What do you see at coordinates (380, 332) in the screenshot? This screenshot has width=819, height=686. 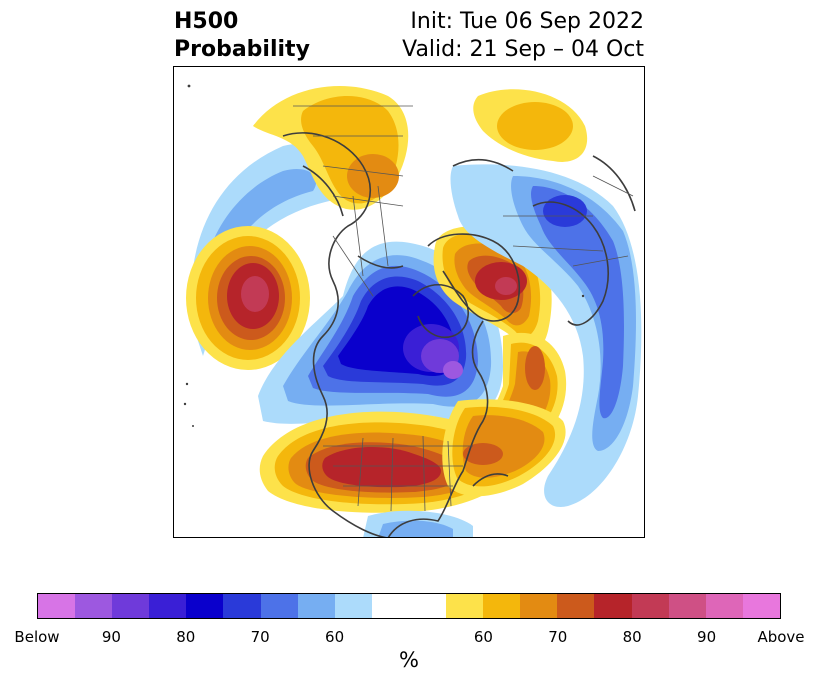 I see `central-low` at bounding box center [380, 332].